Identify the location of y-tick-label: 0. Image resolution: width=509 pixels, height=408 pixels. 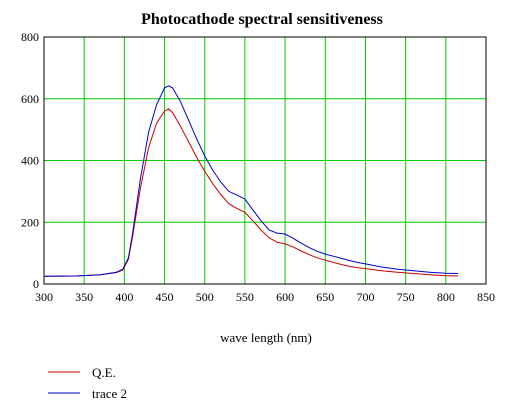
(36, 284).